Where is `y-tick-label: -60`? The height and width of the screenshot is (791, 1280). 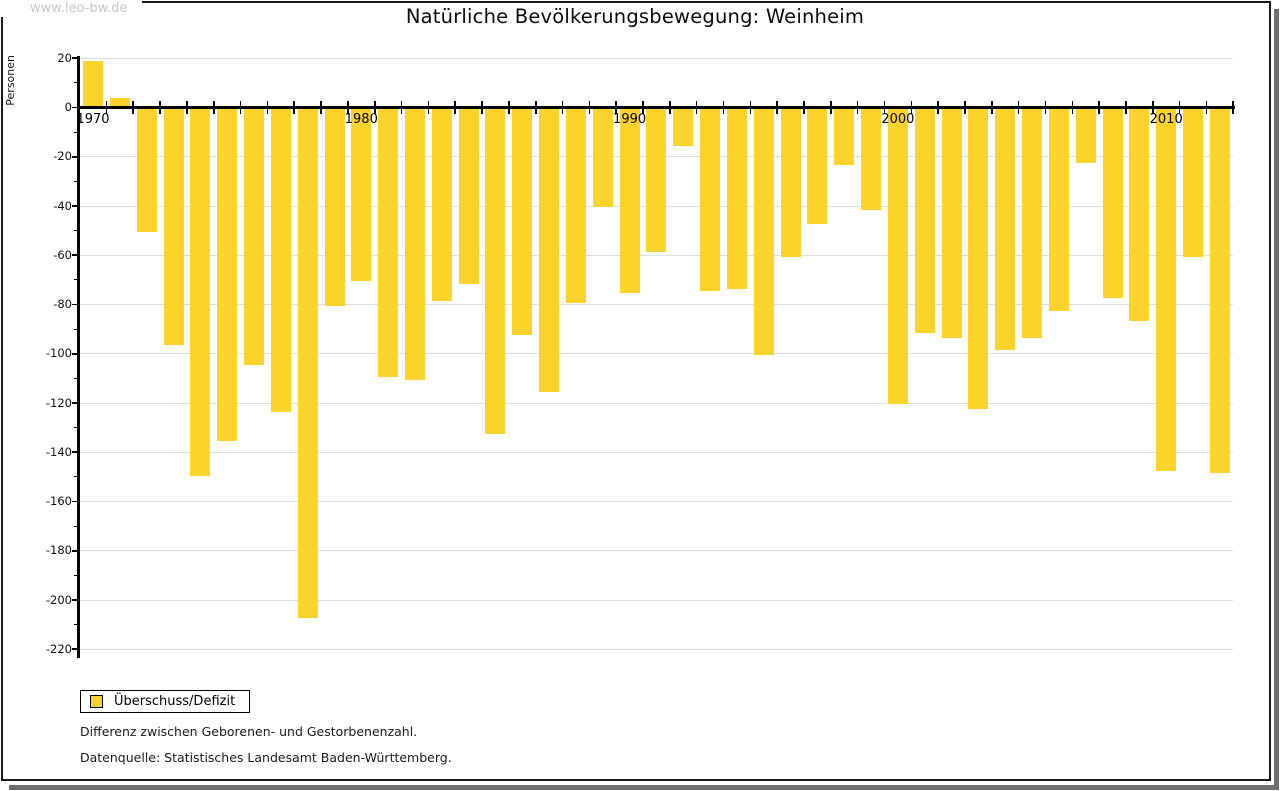 y-tick-label: -60 is located at coordinates (62, 254).